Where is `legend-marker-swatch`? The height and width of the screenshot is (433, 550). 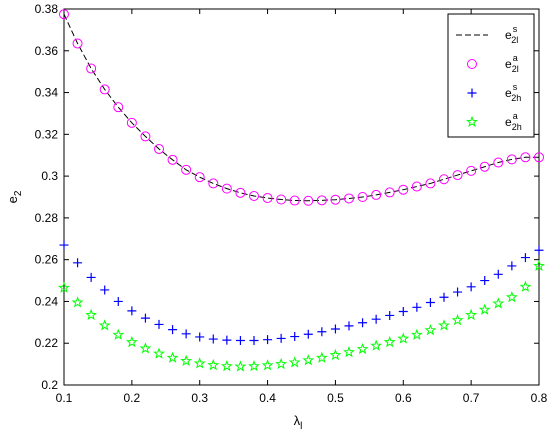
legend-marker-swatch is located at coordinates (472, 64).